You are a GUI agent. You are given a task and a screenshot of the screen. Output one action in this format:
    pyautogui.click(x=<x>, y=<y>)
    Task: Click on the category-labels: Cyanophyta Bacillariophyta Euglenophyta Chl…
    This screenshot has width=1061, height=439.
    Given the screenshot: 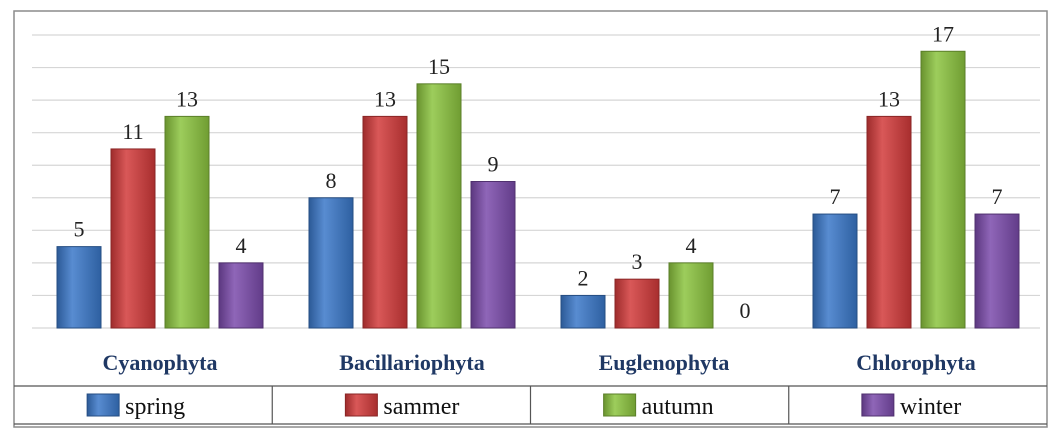 What is the action you would take?
    pyautogui.click(x=539, y=362)
    